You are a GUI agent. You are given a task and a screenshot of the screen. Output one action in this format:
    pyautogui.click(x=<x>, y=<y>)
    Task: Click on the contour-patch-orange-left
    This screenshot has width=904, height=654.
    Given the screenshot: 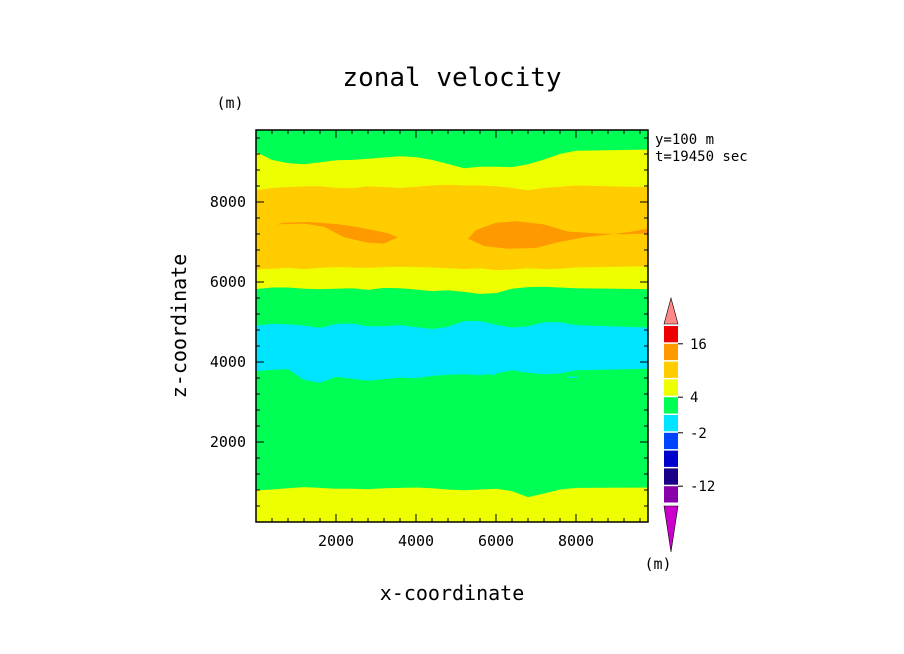 What is the action you would take?
    pyautogui.click(x=337, y=233)
    